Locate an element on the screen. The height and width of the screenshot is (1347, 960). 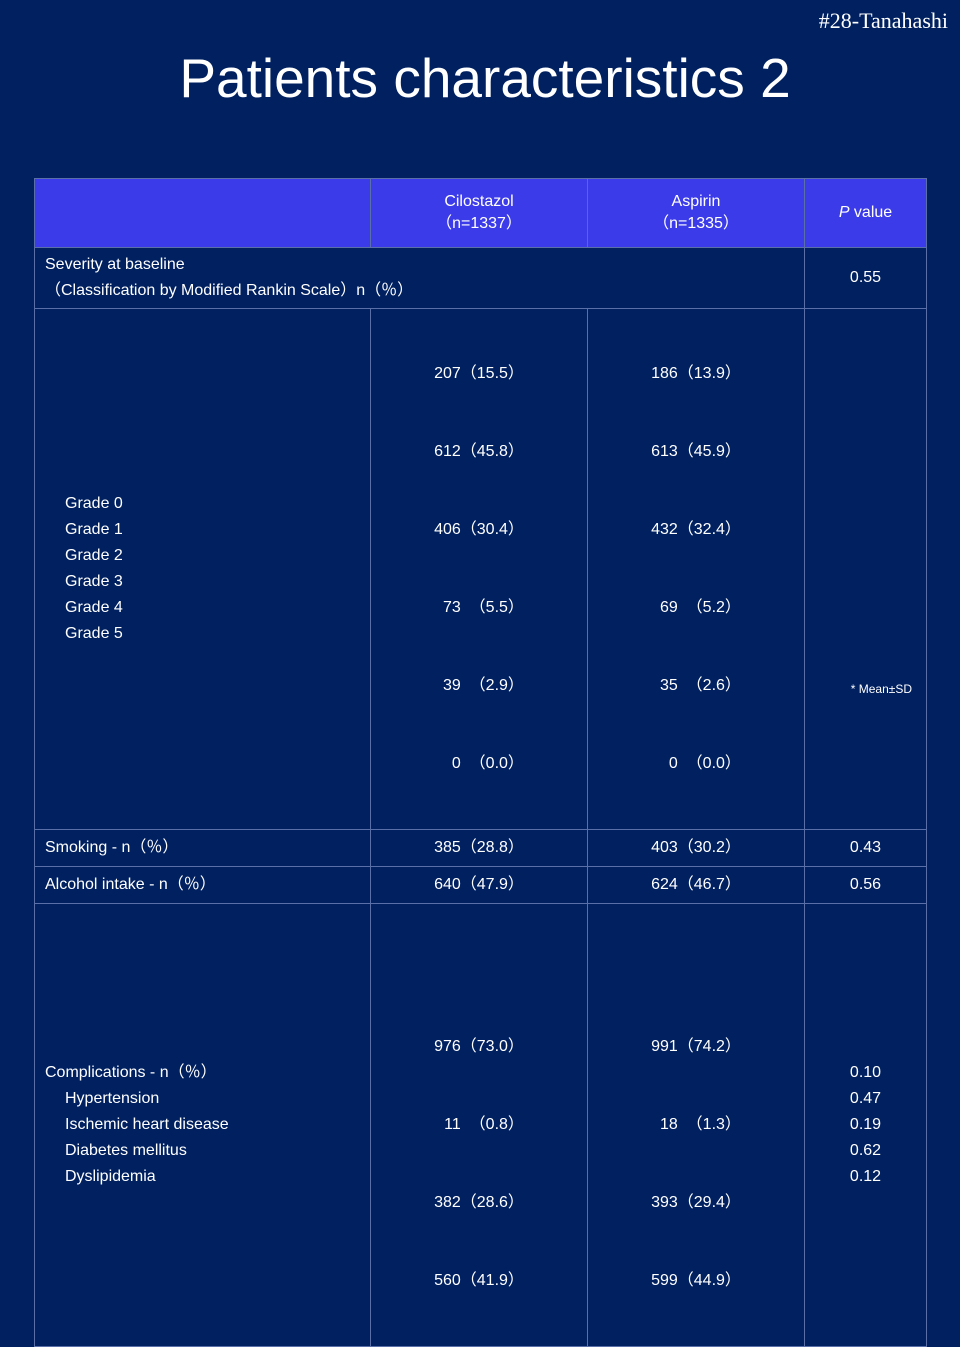
grade-cilostazol-value: 73 （5.5） is located at coordinates (483, 607).